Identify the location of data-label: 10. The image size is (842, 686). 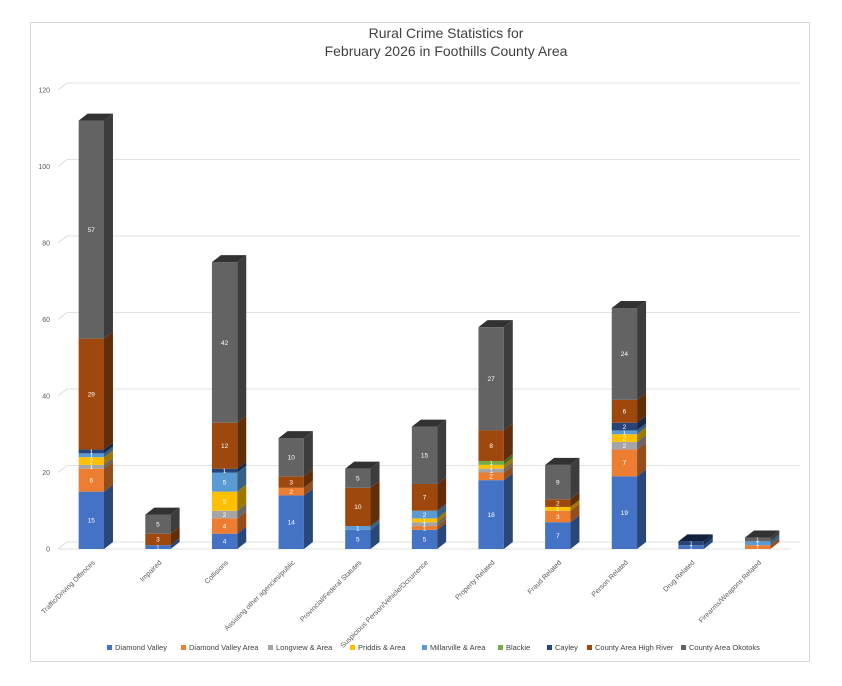
(292, 458).